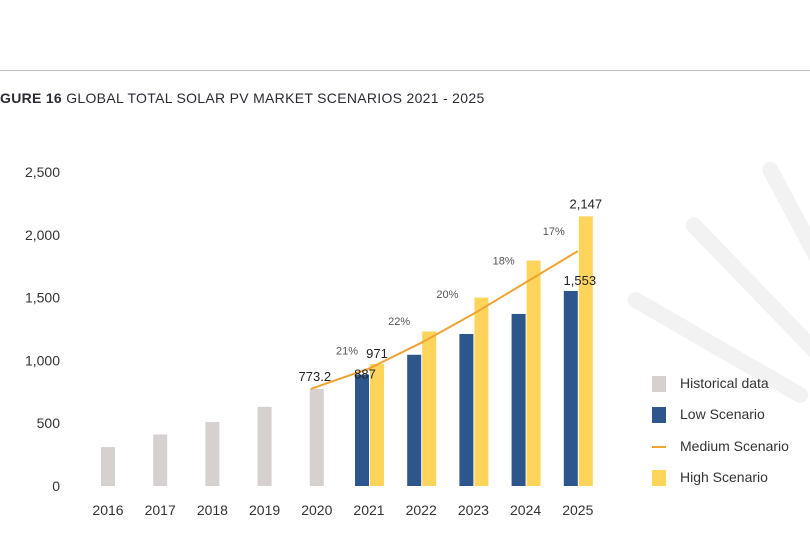 The height and width of the screenshot is (549, 810). What do you see at coordinates (659, 384) in the screenshot?
I see `legend-swatch-historical` at bounding box center [659, 384].